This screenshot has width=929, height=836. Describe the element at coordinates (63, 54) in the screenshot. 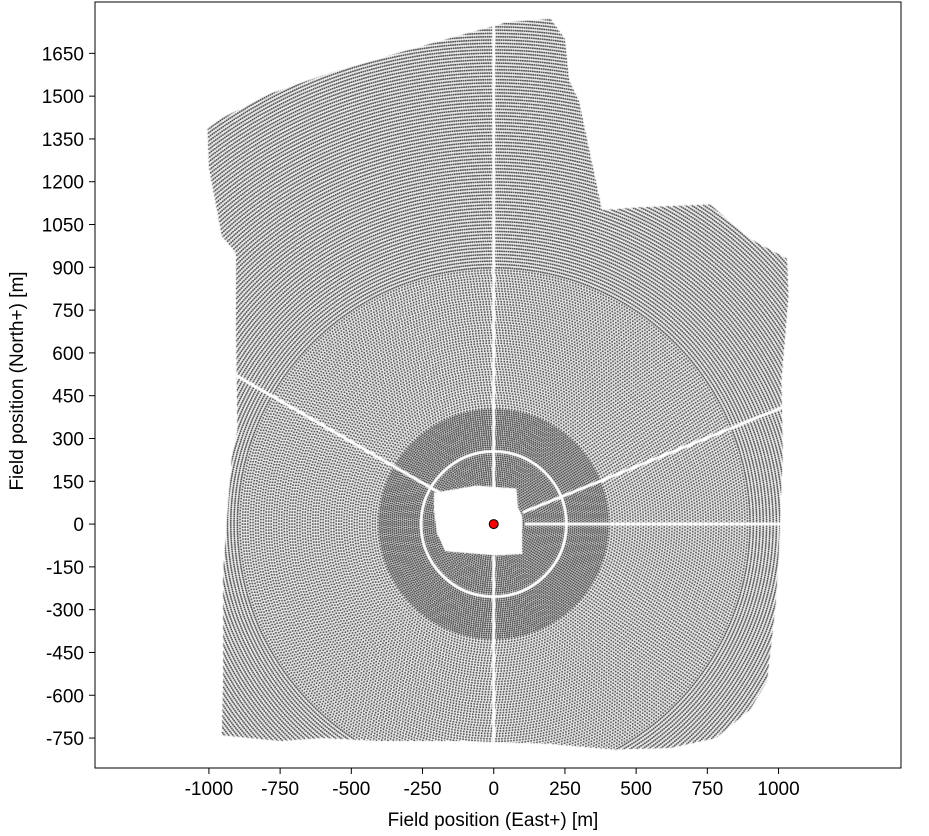

I see `y-tick-label: 1650` at that location.